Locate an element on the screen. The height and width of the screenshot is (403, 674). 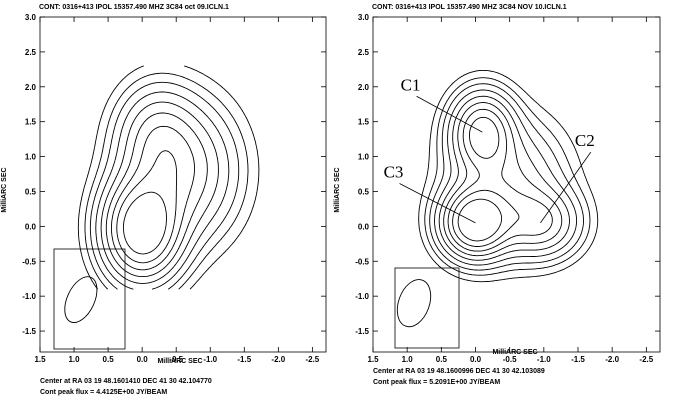
panel-right-annotations: C1 C2 C3 is located at coordinates (489, 149).